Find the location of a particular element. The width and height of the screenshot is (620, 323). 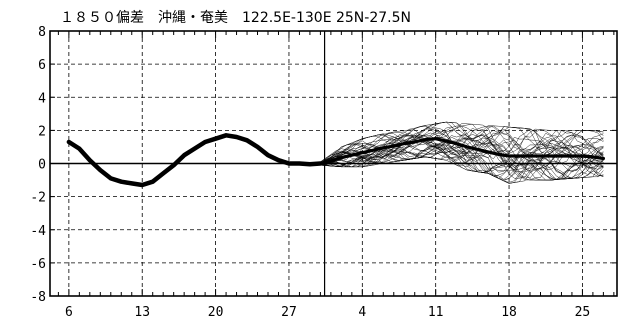

x-tick-label-0: 6 is located at coordinates (69, 312).